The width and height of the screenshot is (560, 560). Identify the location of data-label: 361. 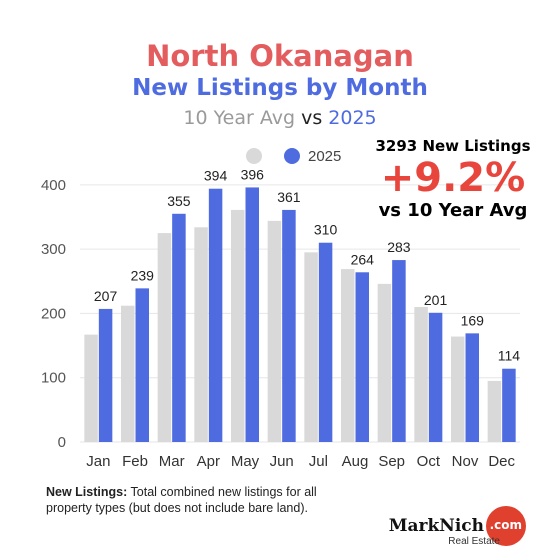
(289, 197).